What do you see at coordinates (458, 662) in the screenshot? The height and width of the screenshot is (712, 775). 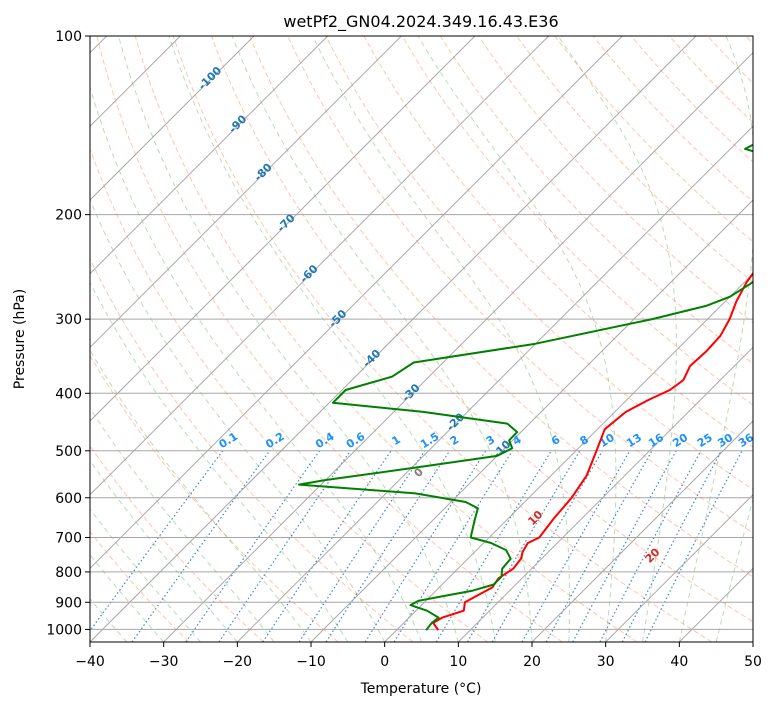 I see `x-tick-label: 10` at bounding box center [458, 662].